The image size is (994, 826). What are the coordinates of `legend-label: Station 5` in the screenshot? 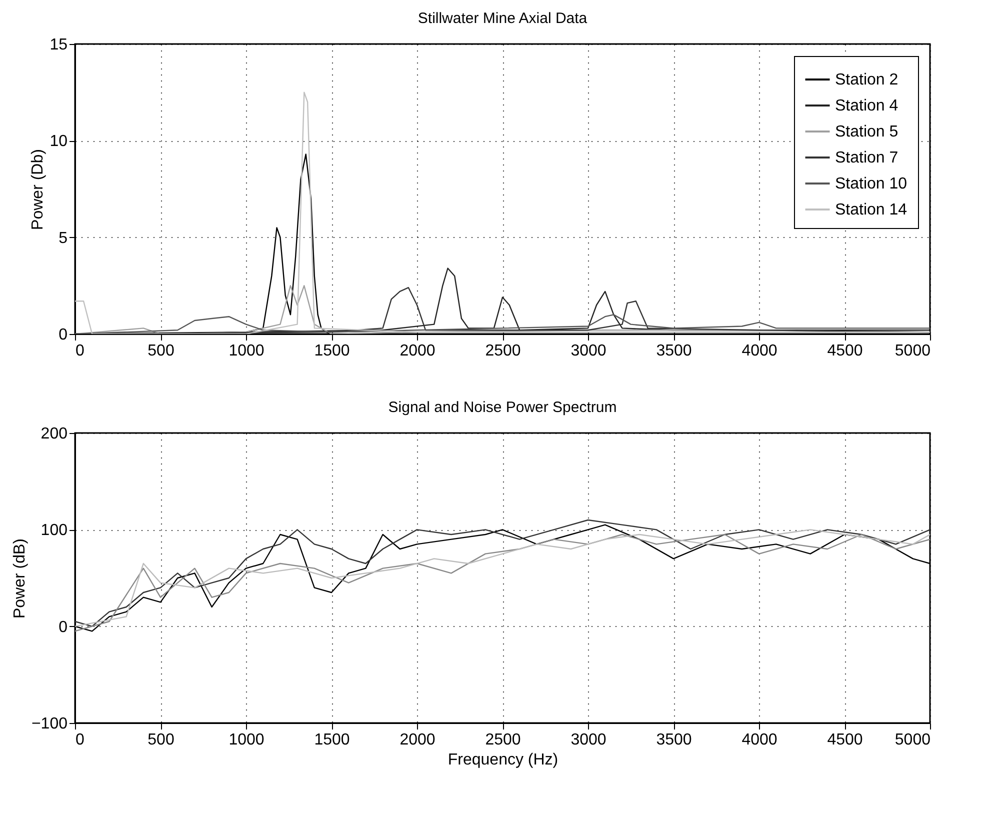 It's located at (866, 132).